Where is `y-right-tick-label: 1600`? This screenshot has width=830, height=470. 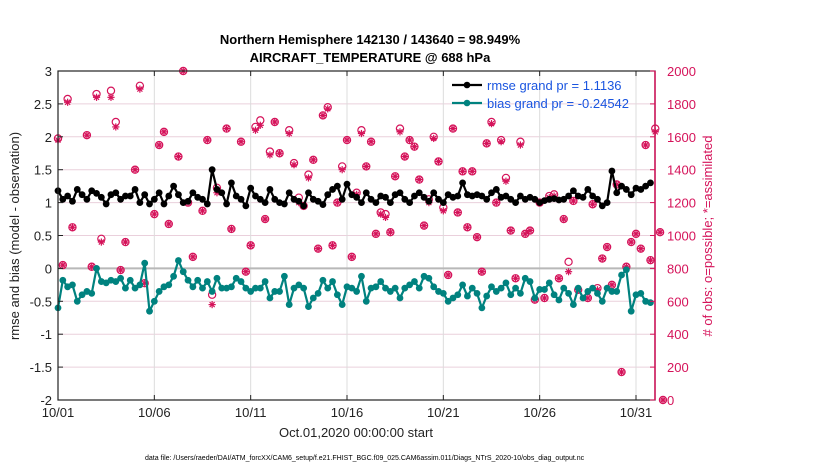
y-right-tick-label: 1600 is located at coordinates (681, 137).